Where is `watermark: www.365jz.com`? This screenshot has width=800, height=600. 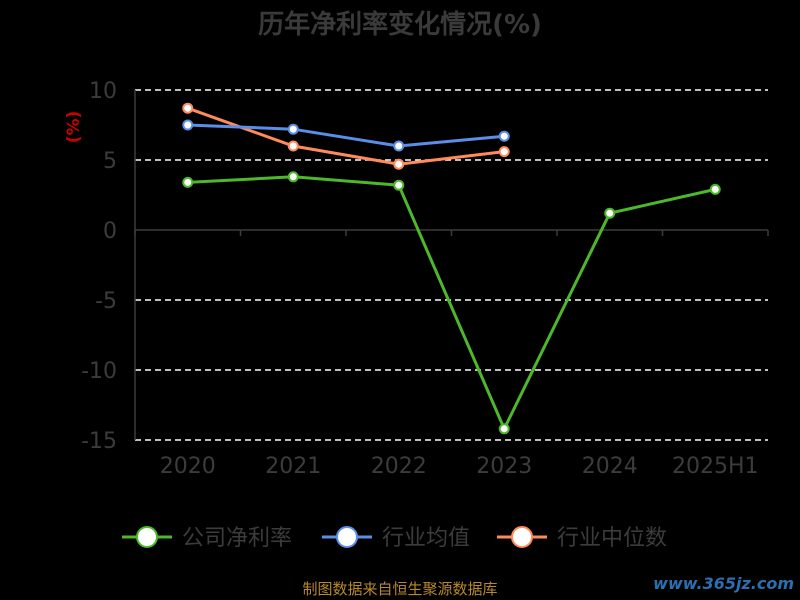
watermark: www.365jz.com is located at coordinates (723, 583).